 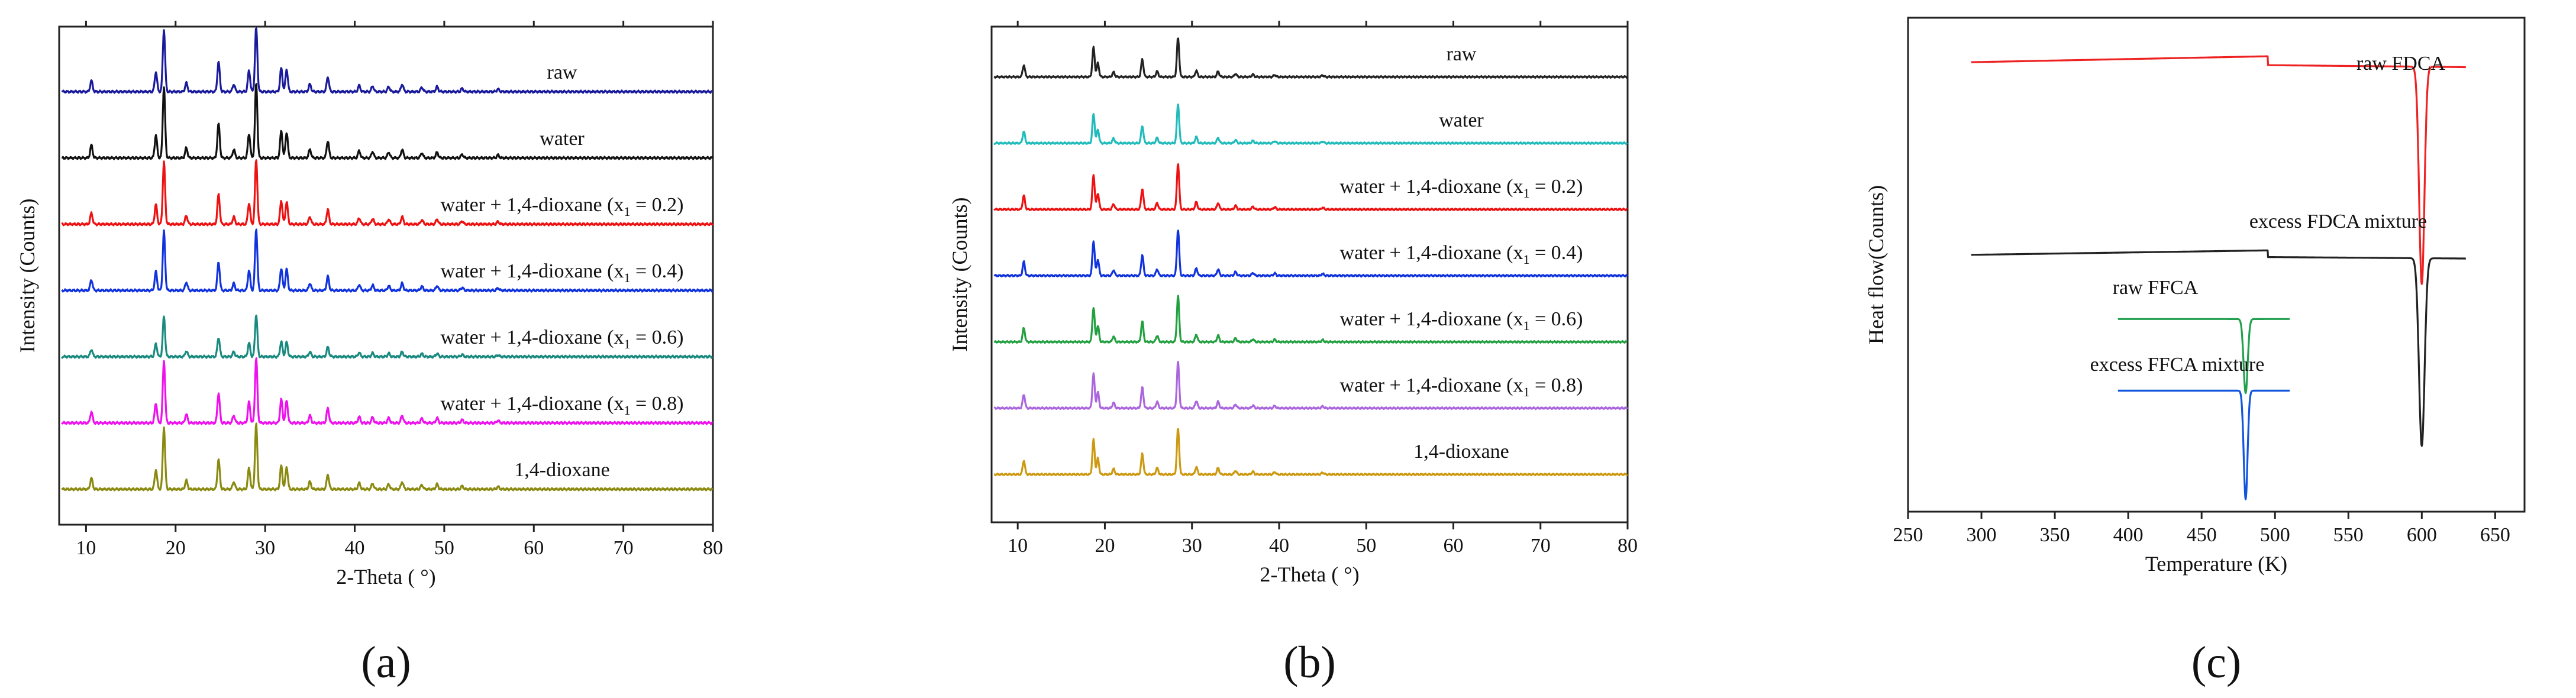 I want to click on x-tick-label: 500, so click(x=2275, y=535).